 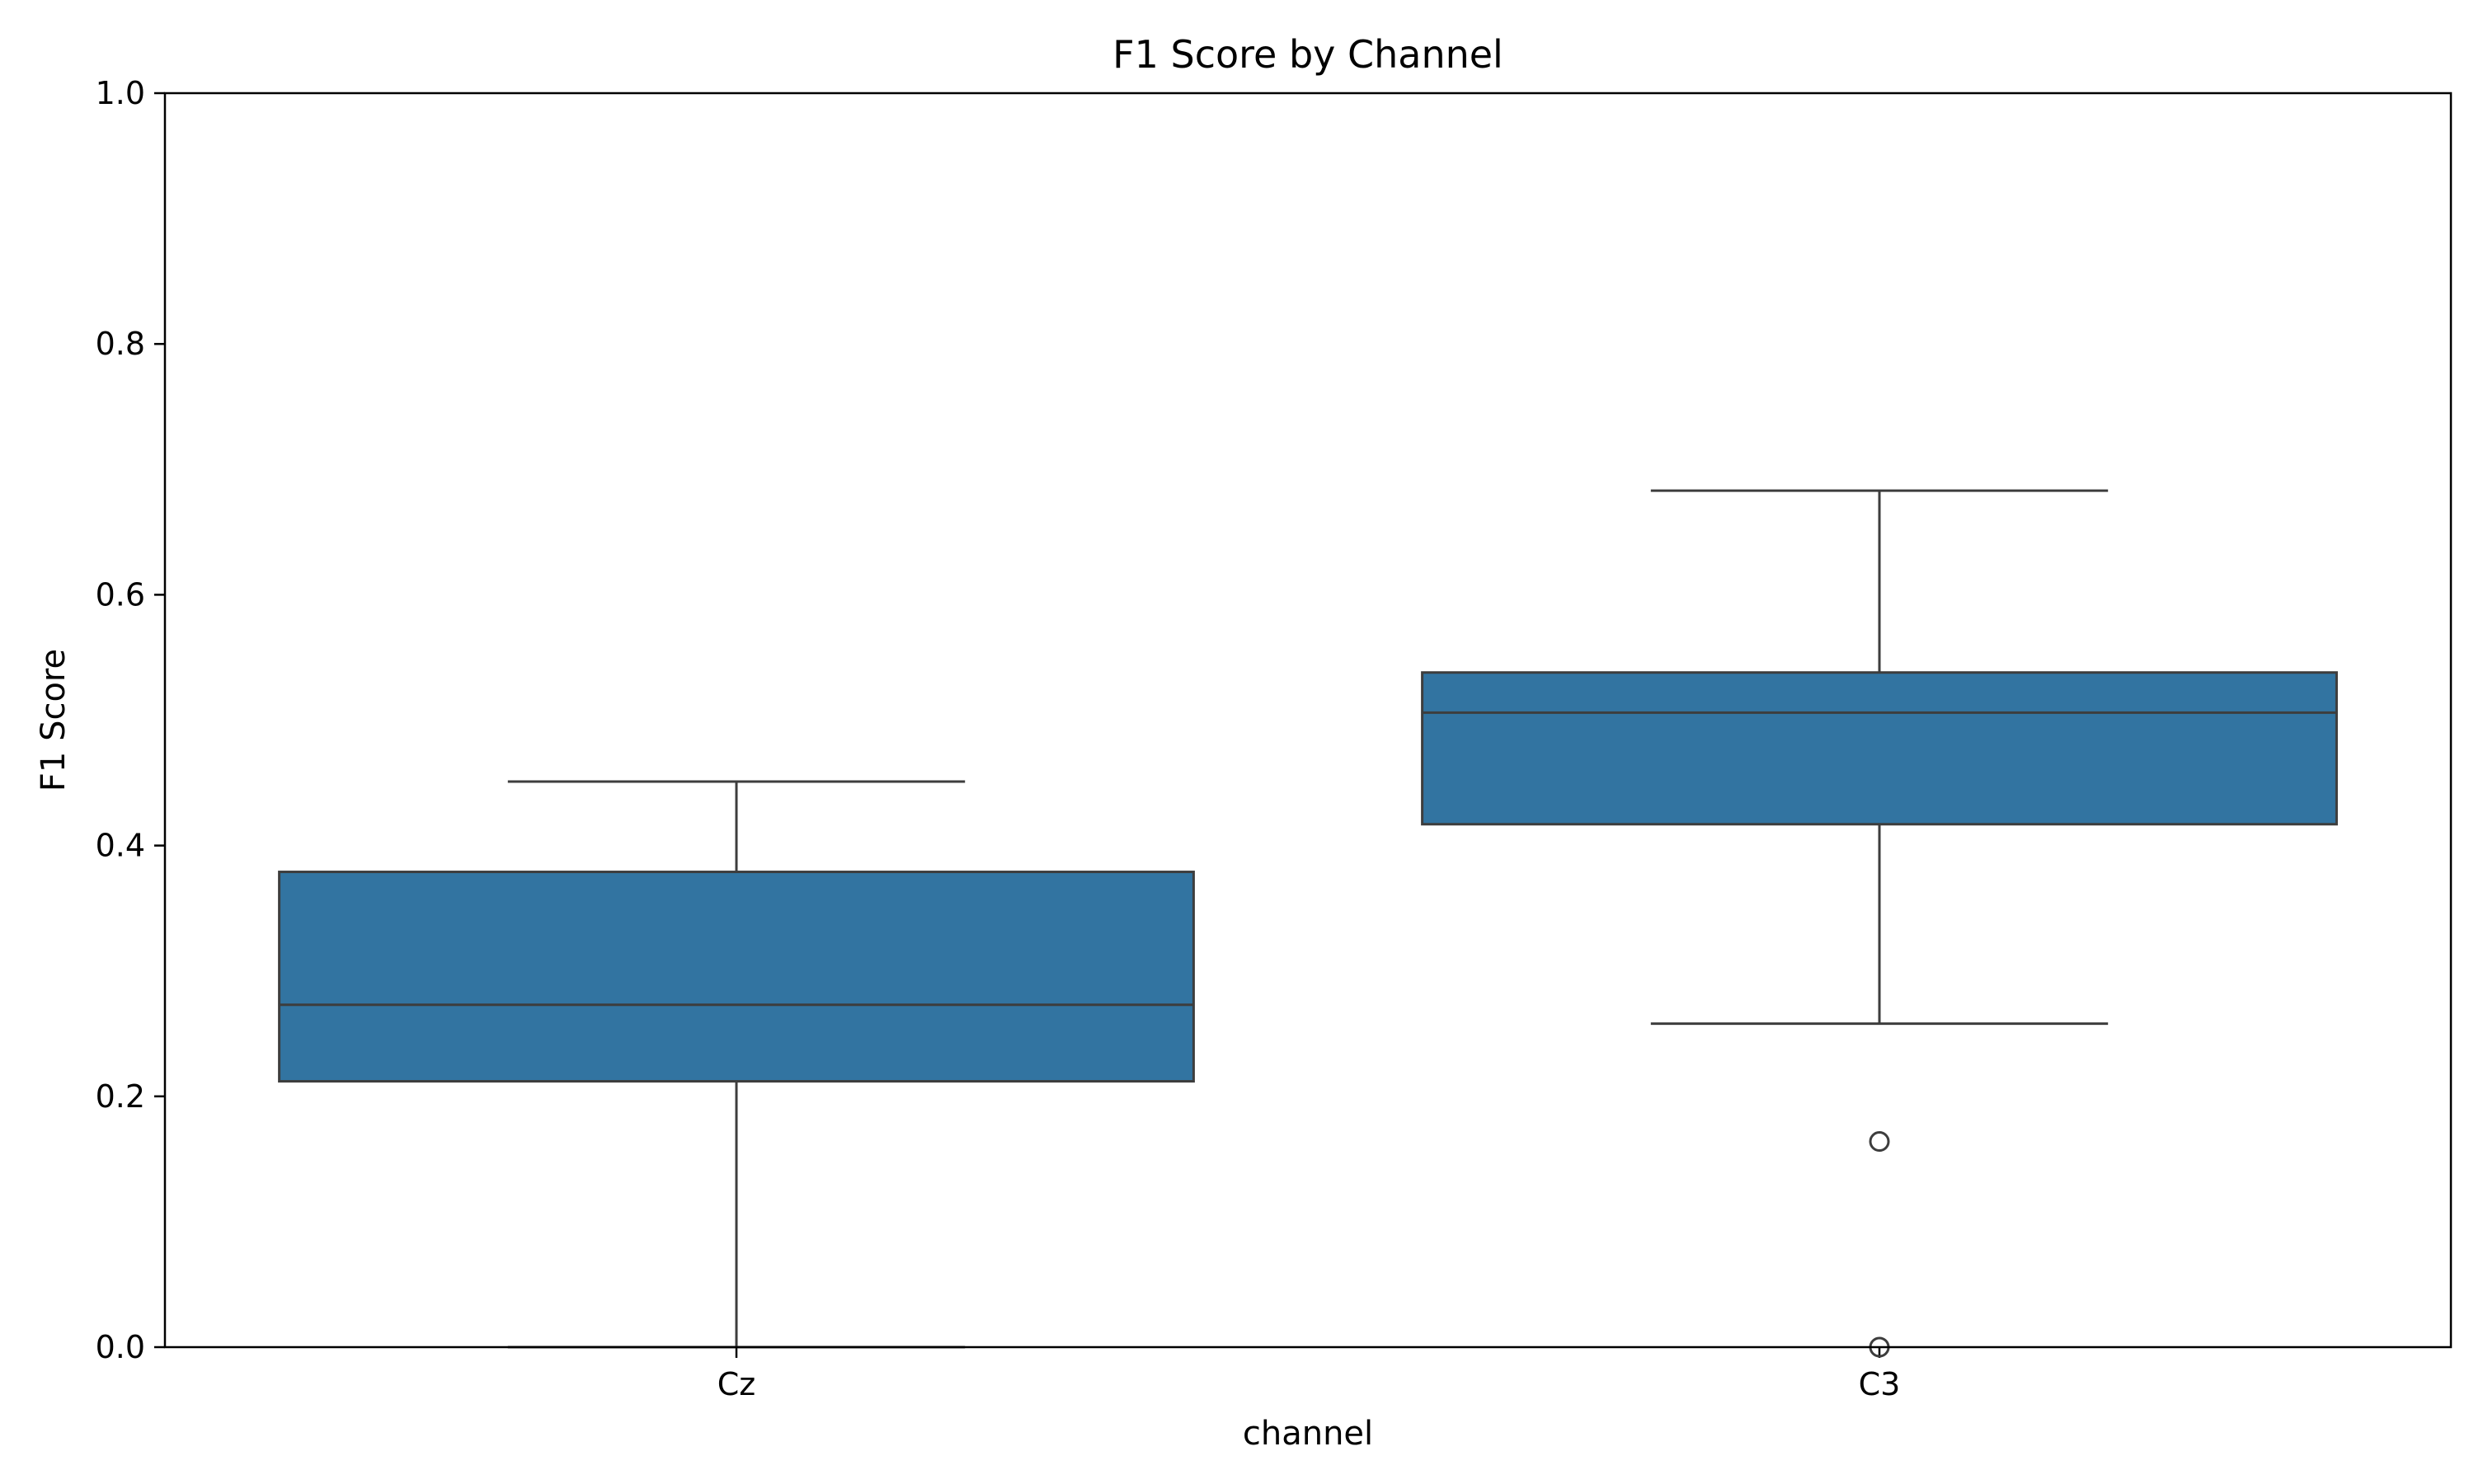 What do you see at coordinates (120, 594) in the screenshot?
I see `y-tick-label: 0.6` at bounding box center [120, 594].